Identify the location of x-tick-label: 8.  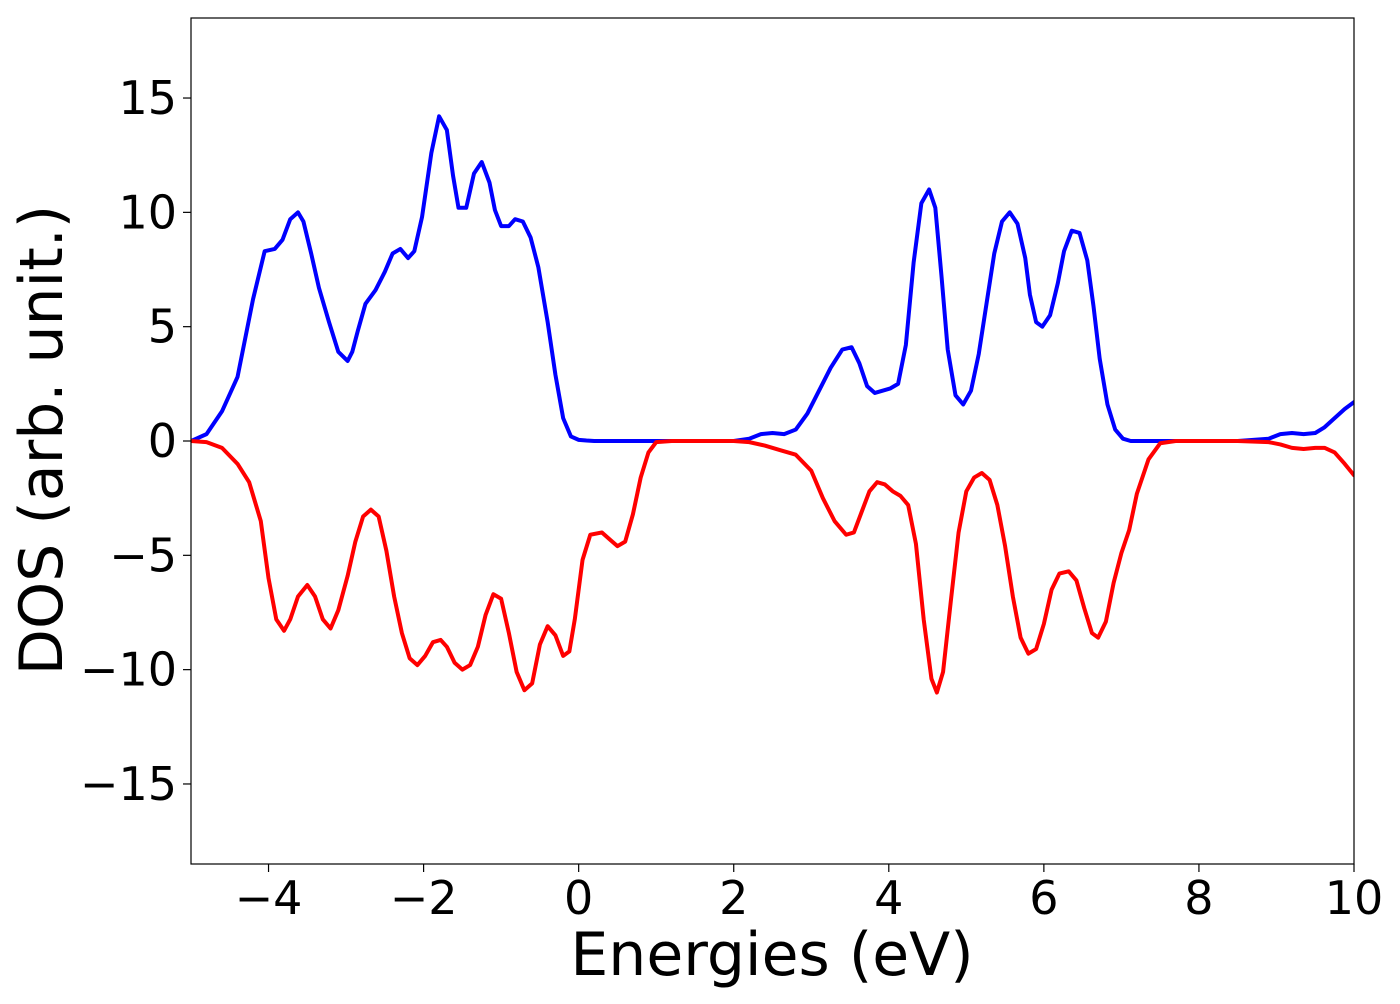
(1198, 898).